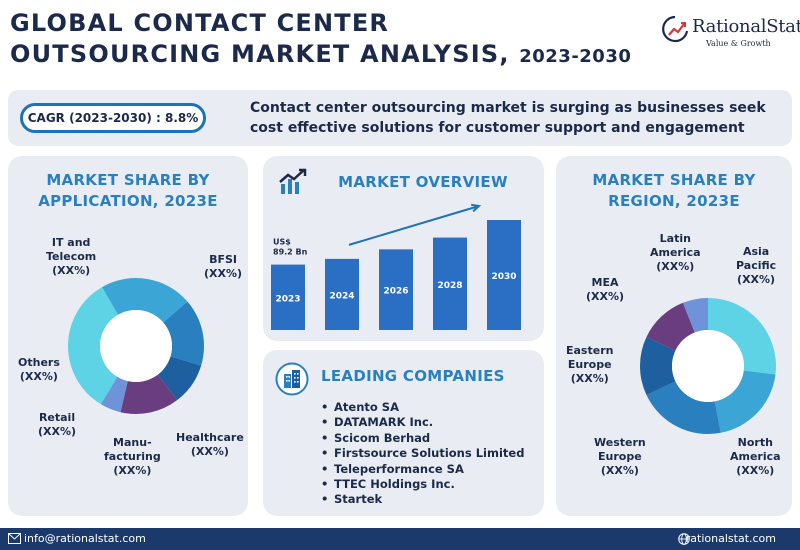 This screenshot has width=800, height=550. Describe the element at coordinates (422, 422) in the screenshot. I see `company-item-datamark-inc: DATAMARK Inc.` at that location.